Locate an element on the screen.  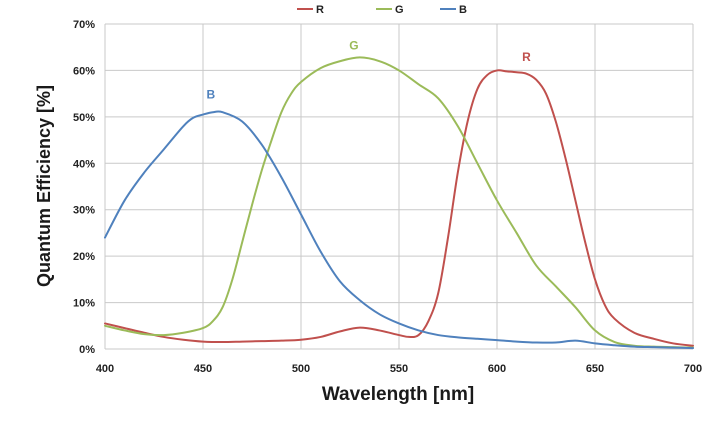
y-axis-title: Quantum Efficiency [%] is located at coordinates (44, 186).